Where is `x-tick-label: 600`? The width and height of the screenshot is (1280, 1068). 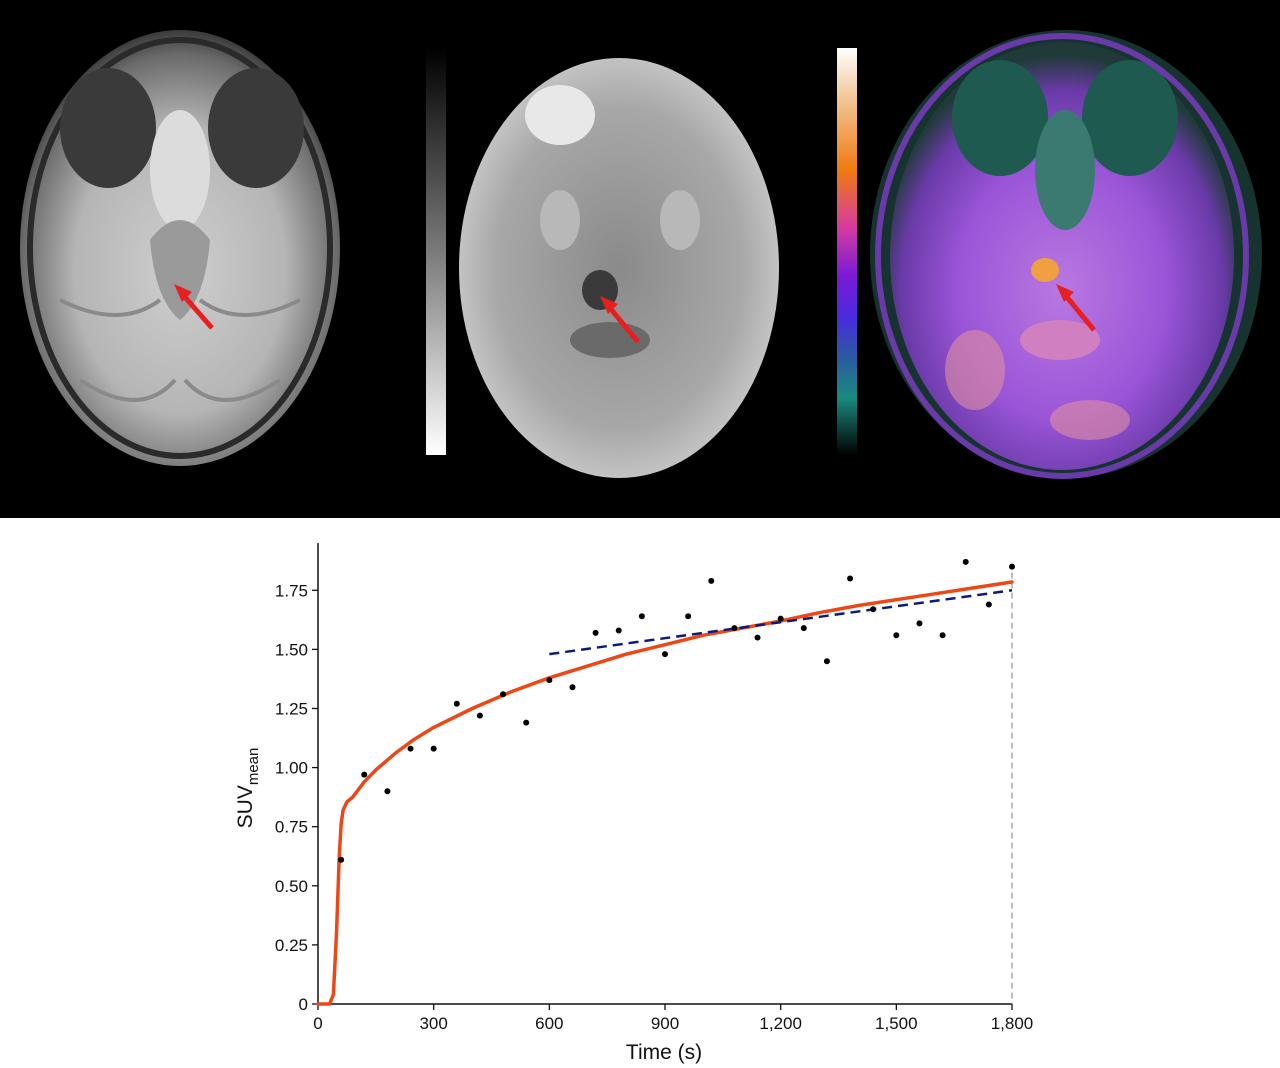
x-tick-label: 600 is located at coordinates (549, 1023).